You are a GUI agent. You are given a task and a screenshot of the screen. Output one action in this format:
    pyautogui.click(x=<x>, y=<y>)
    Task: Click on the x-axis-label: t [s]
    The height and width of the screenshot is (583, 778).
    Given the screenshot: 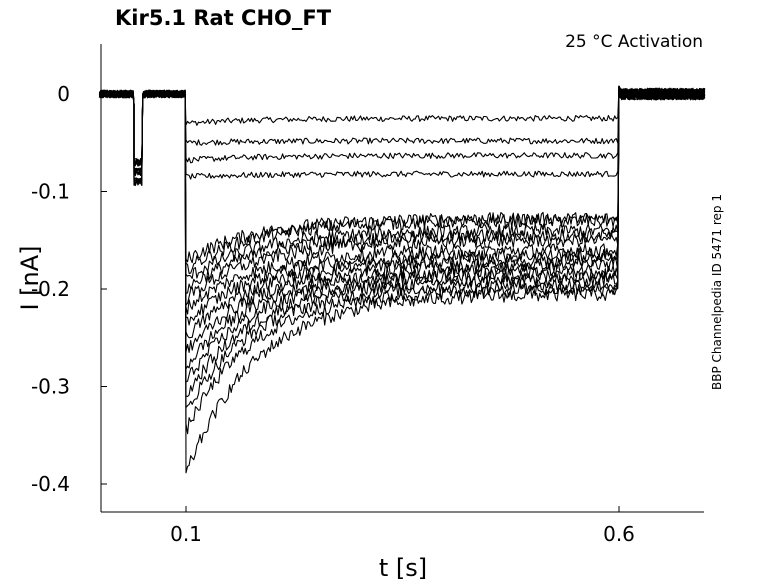 What is the action you would take?
    pyautogui.click(x=403, y=568)
    